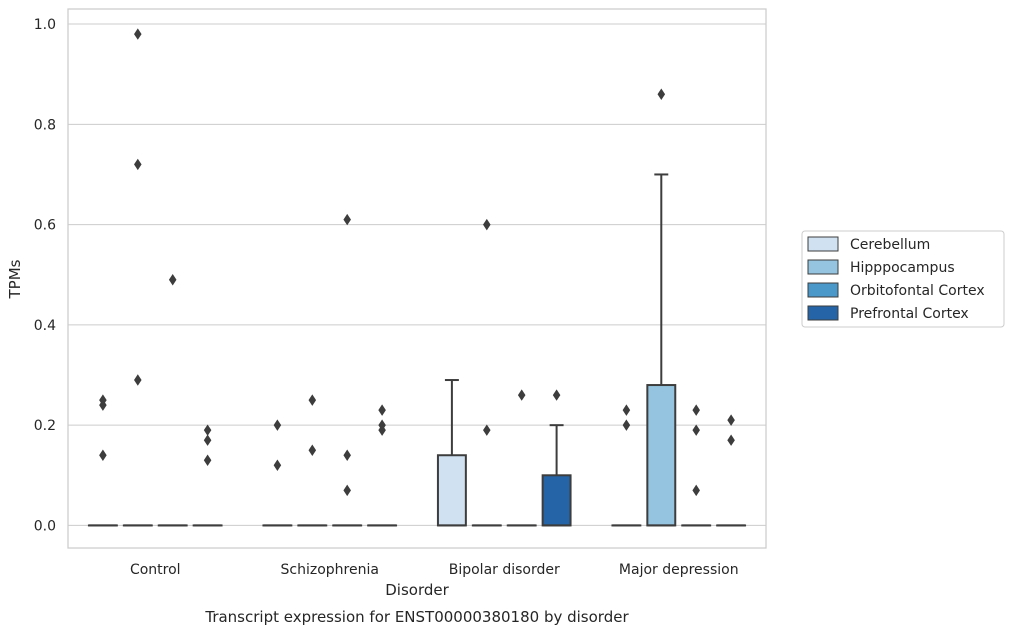 This screenshot has width=1014, height=634. I want to click on x-axis-label: Disorder, so click(417, 590).